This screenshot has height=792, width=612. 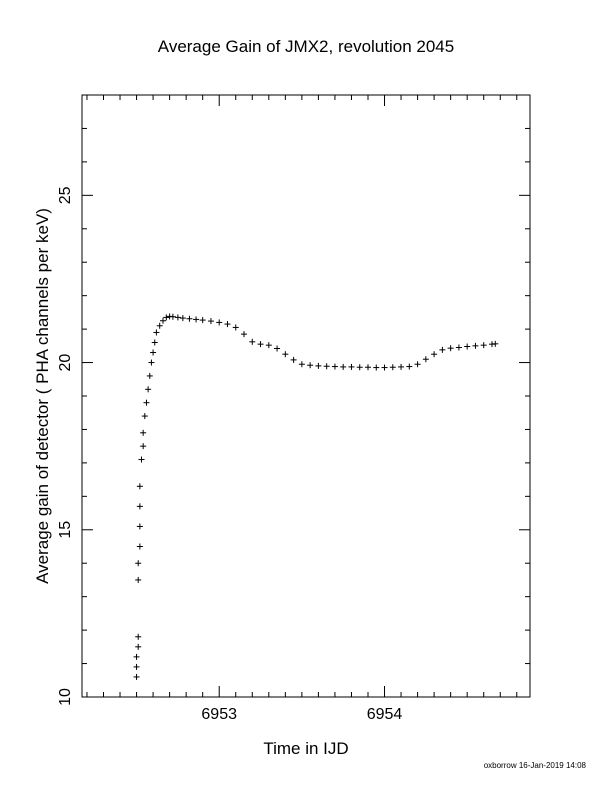 I want to click on chart-title: Average Gain of JMX2, revolution 2045, so click(x=306, y=46).